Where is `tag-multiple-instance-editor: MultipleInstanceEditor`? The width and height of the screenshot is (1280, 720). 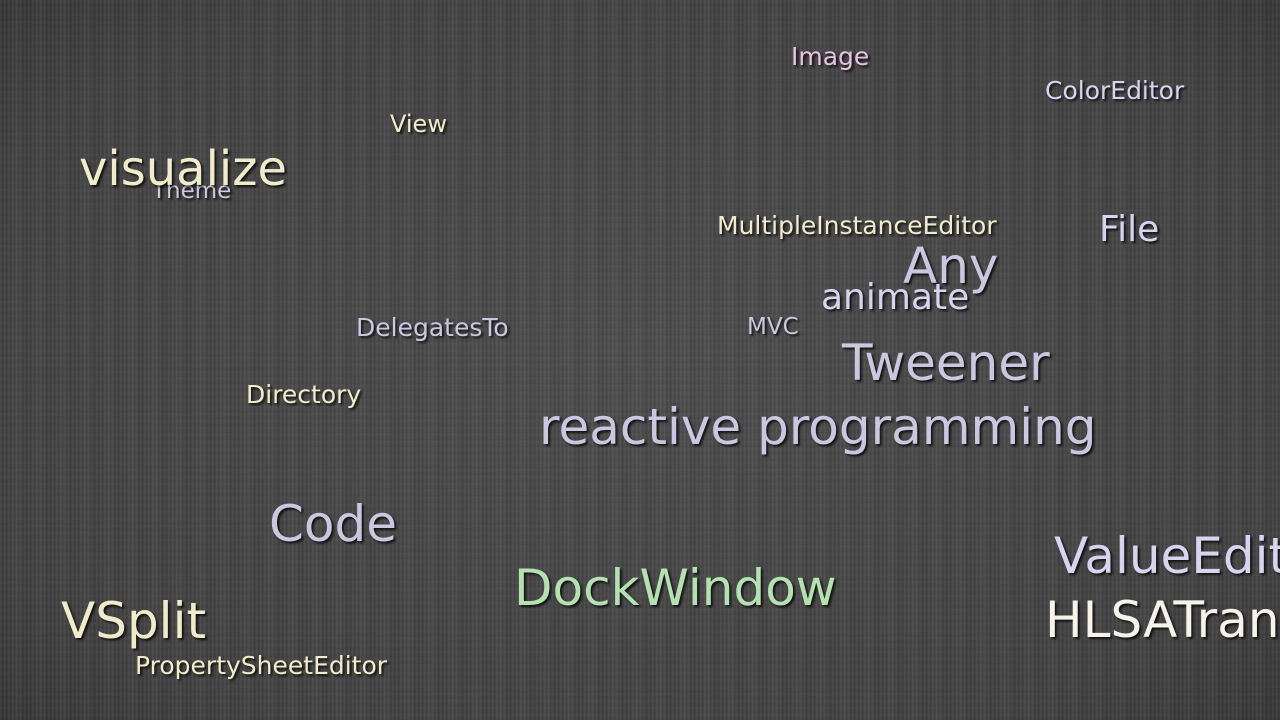 tag-multiple-instance-editor: MultipleInstanceEditor is located at coordinates (857, 225).